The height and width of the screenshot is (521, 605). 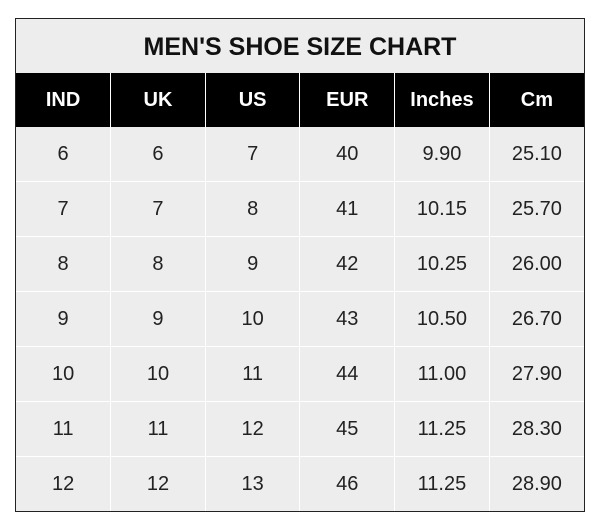 I want to click on cell-inches: 9.90, so click(x=442, y=154).